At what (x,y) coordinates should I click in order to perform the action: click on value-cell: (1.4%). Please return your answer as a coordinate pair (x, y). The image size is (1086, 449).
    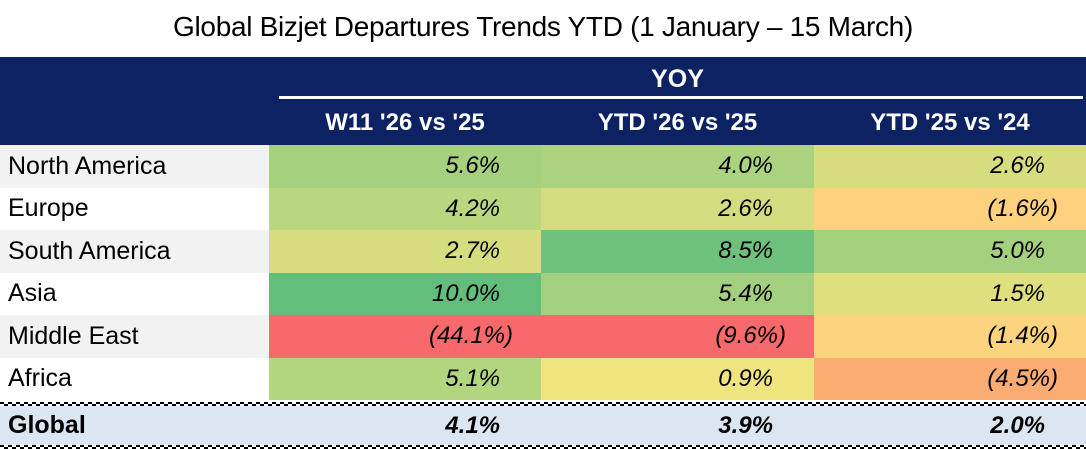
    Looking at the image, I should click on (950, 336).